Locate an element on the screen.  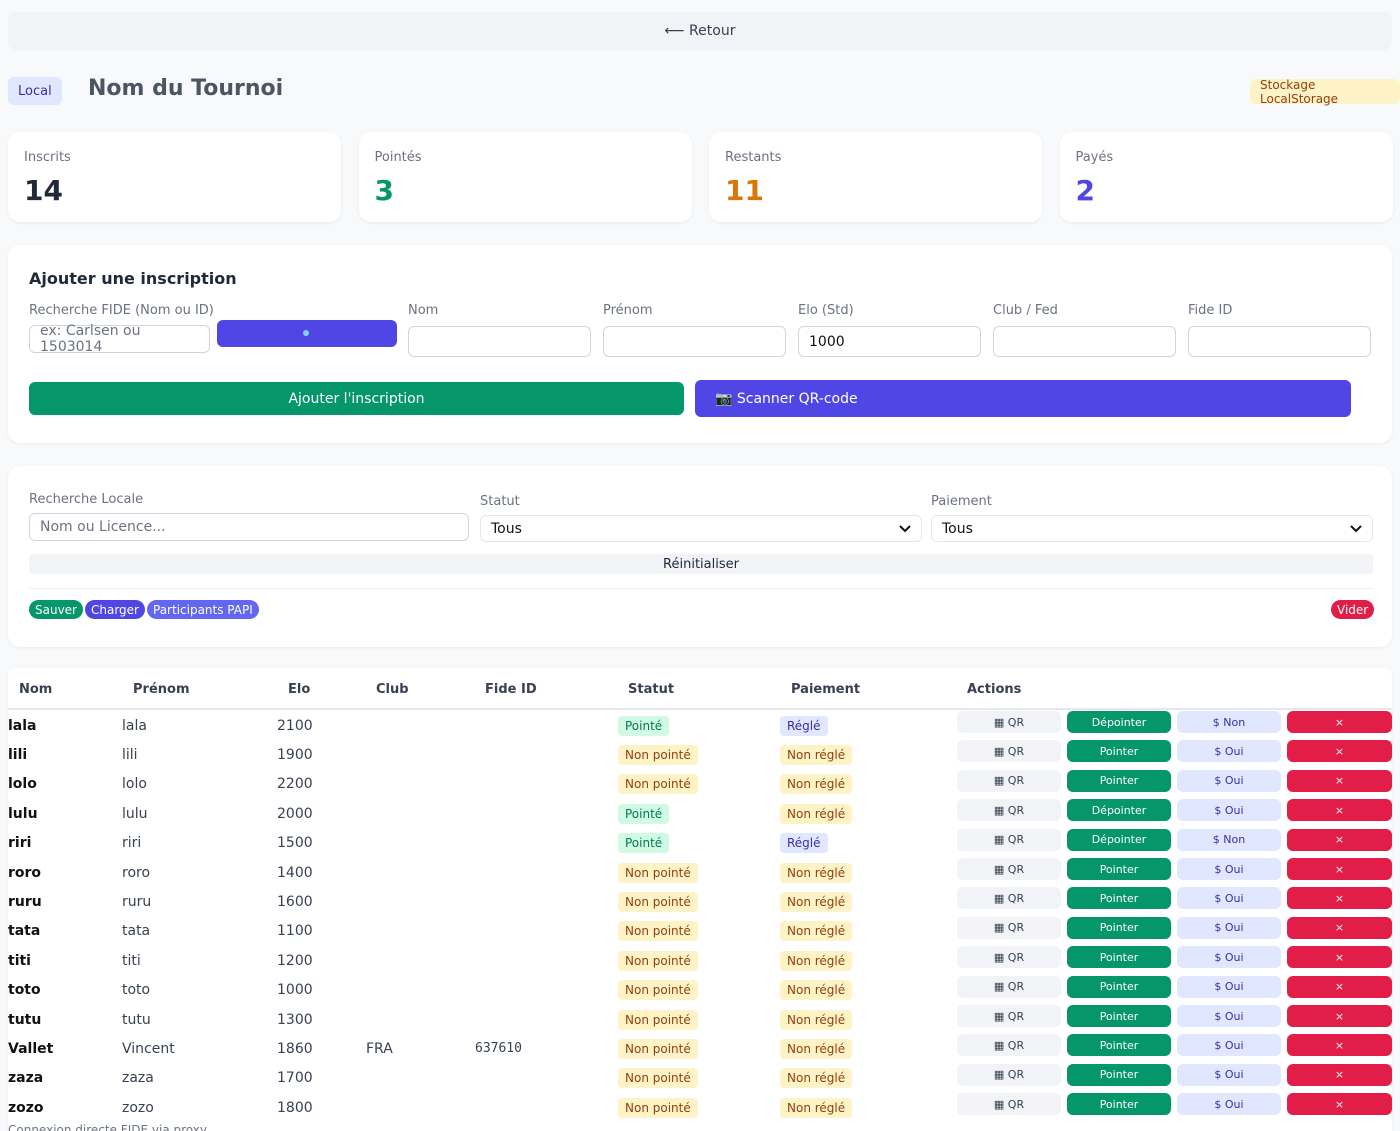
storage-badge: Stockage LocalStorage is located at coordinates (1325, 92).